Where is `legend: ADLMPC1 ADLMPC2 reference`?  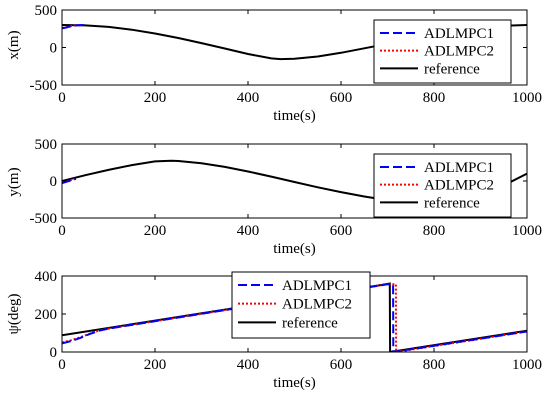 legend: ADLMPC1 ADLMPC2 reference is located at coordinates (301, 305).